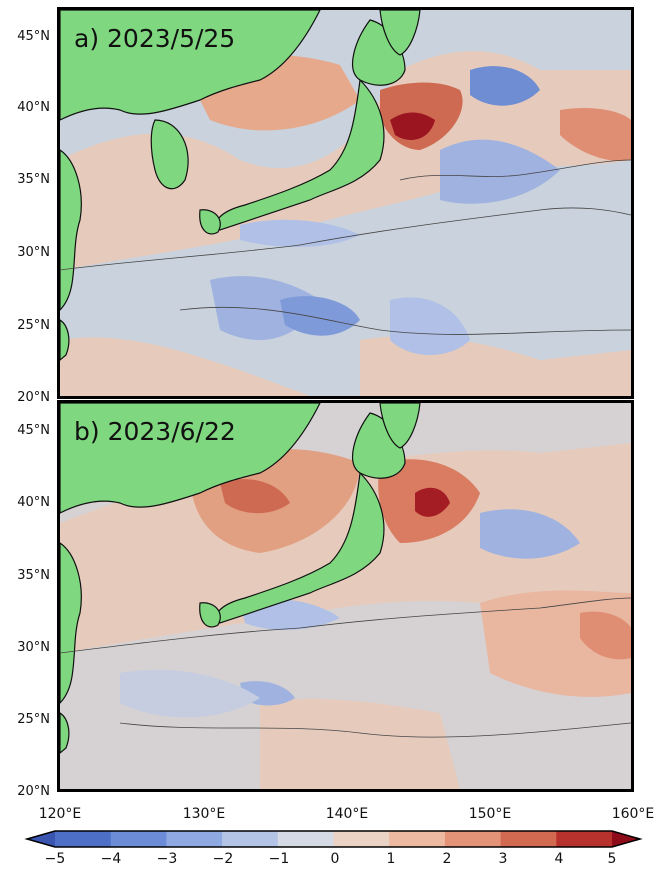 The width and height of the screenshot is (664, 872). I want to click on colorbar, so click(333, 839).